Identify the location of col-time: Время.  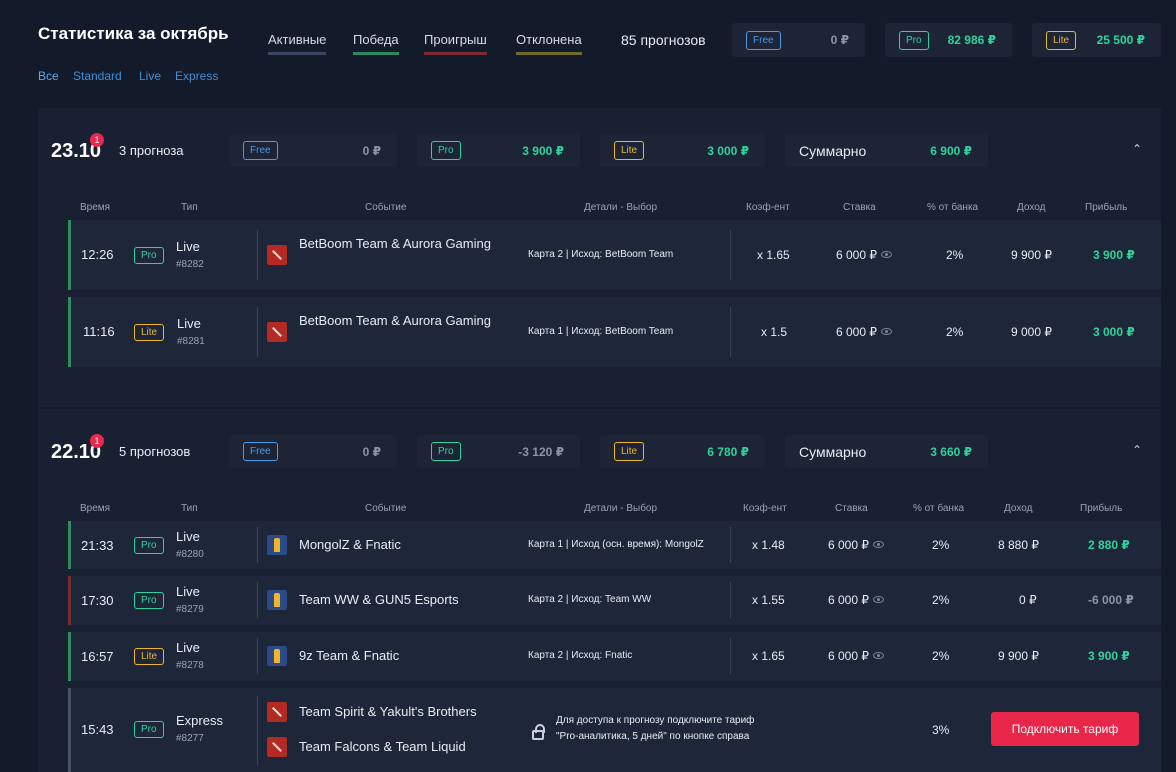
(95, 207).